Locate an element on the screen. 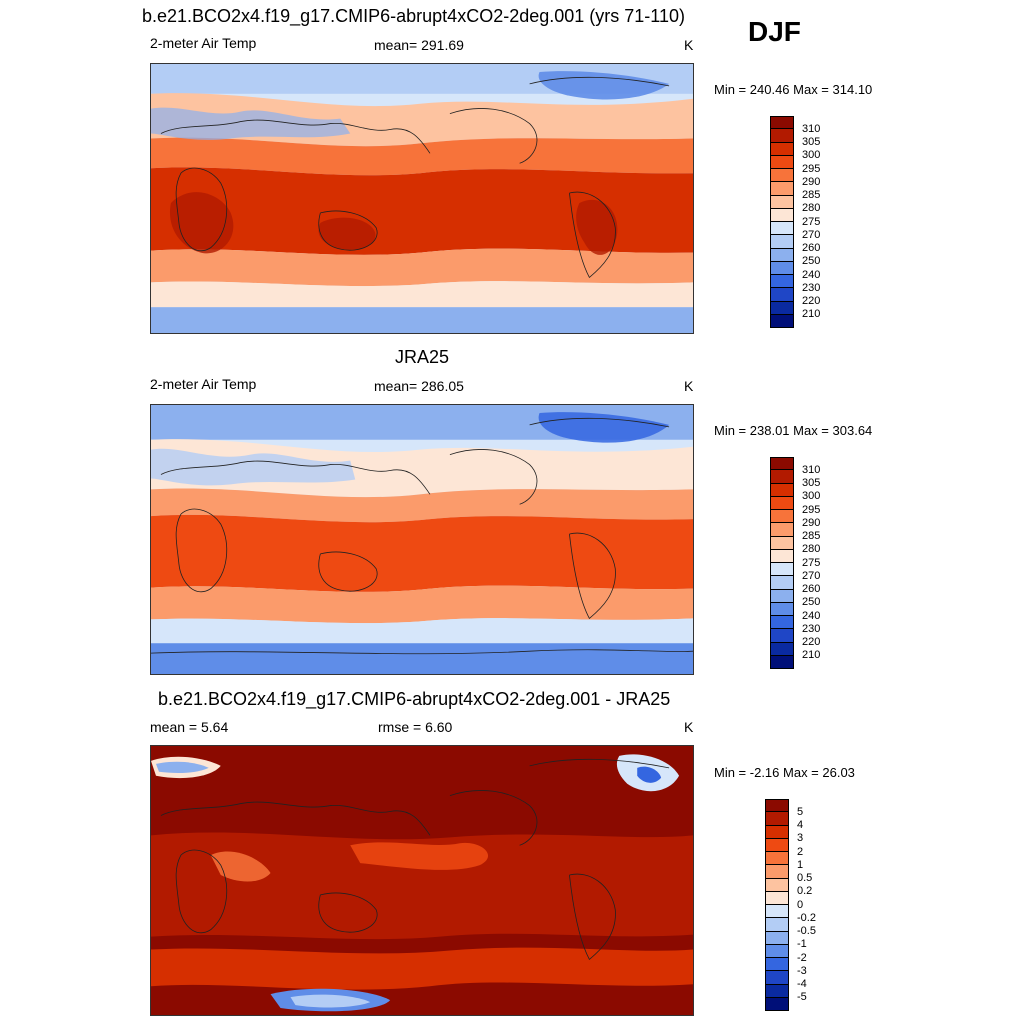 The image size is (1024, 1024). panel-1-map is located at coordinates (422, 198).